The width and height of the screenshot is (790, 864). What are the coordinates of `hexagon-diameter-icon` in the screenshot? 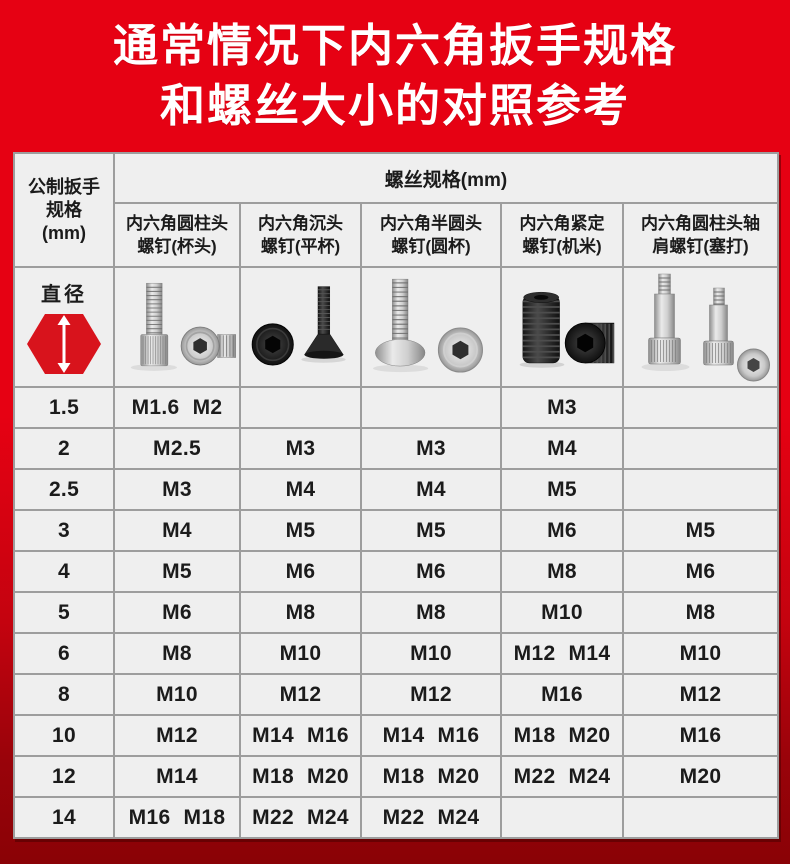 It's located at (64, 343).